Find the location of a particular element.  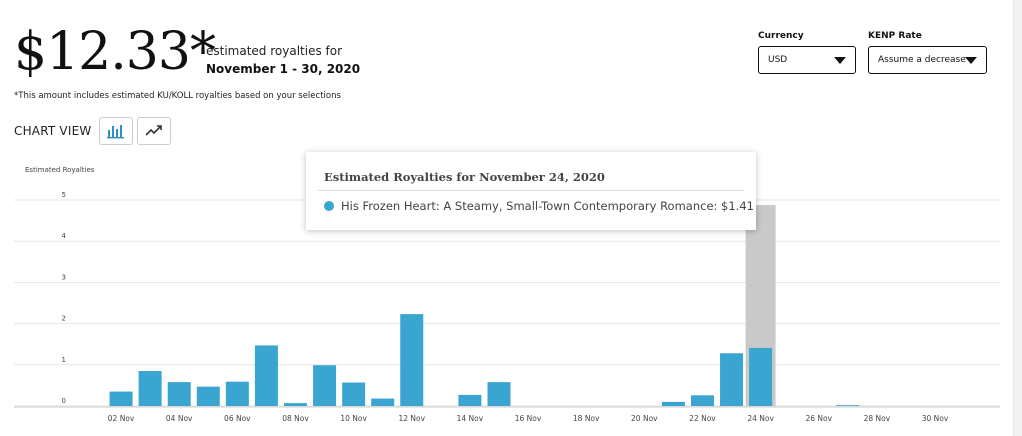

x-tick-label: 10 Nov is located at coordinates (353, 418).